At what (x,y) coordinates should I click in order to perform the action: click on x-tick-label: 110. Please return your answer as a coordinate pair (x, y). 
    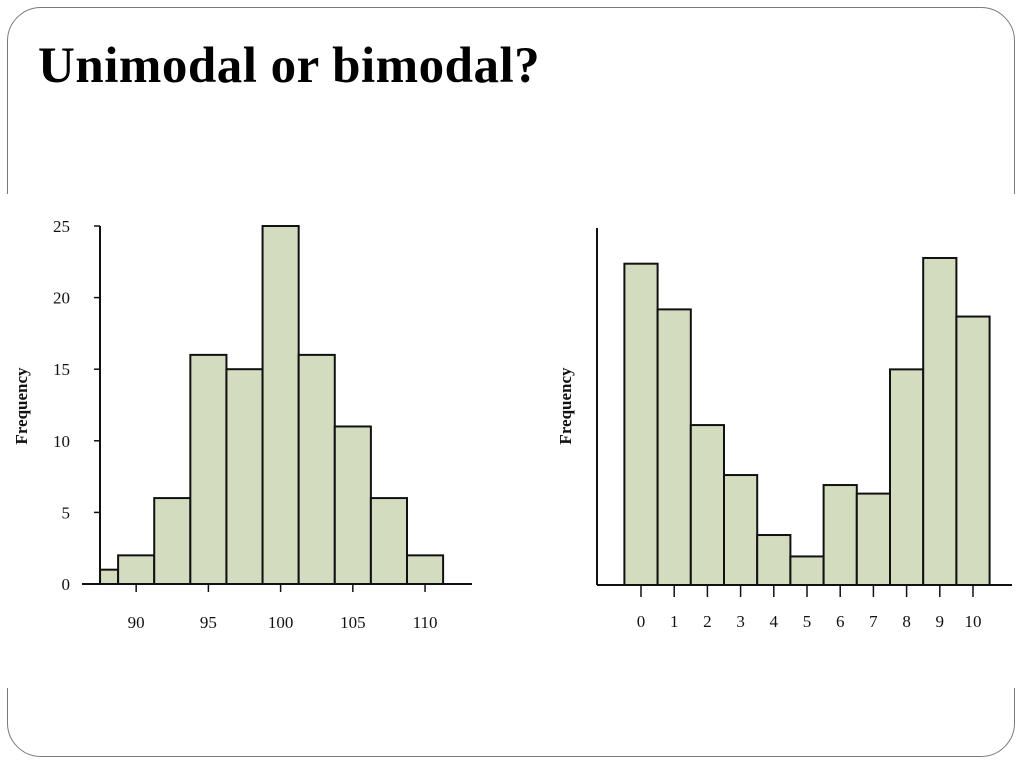
    Looking at the image, I should click on (425, 622).